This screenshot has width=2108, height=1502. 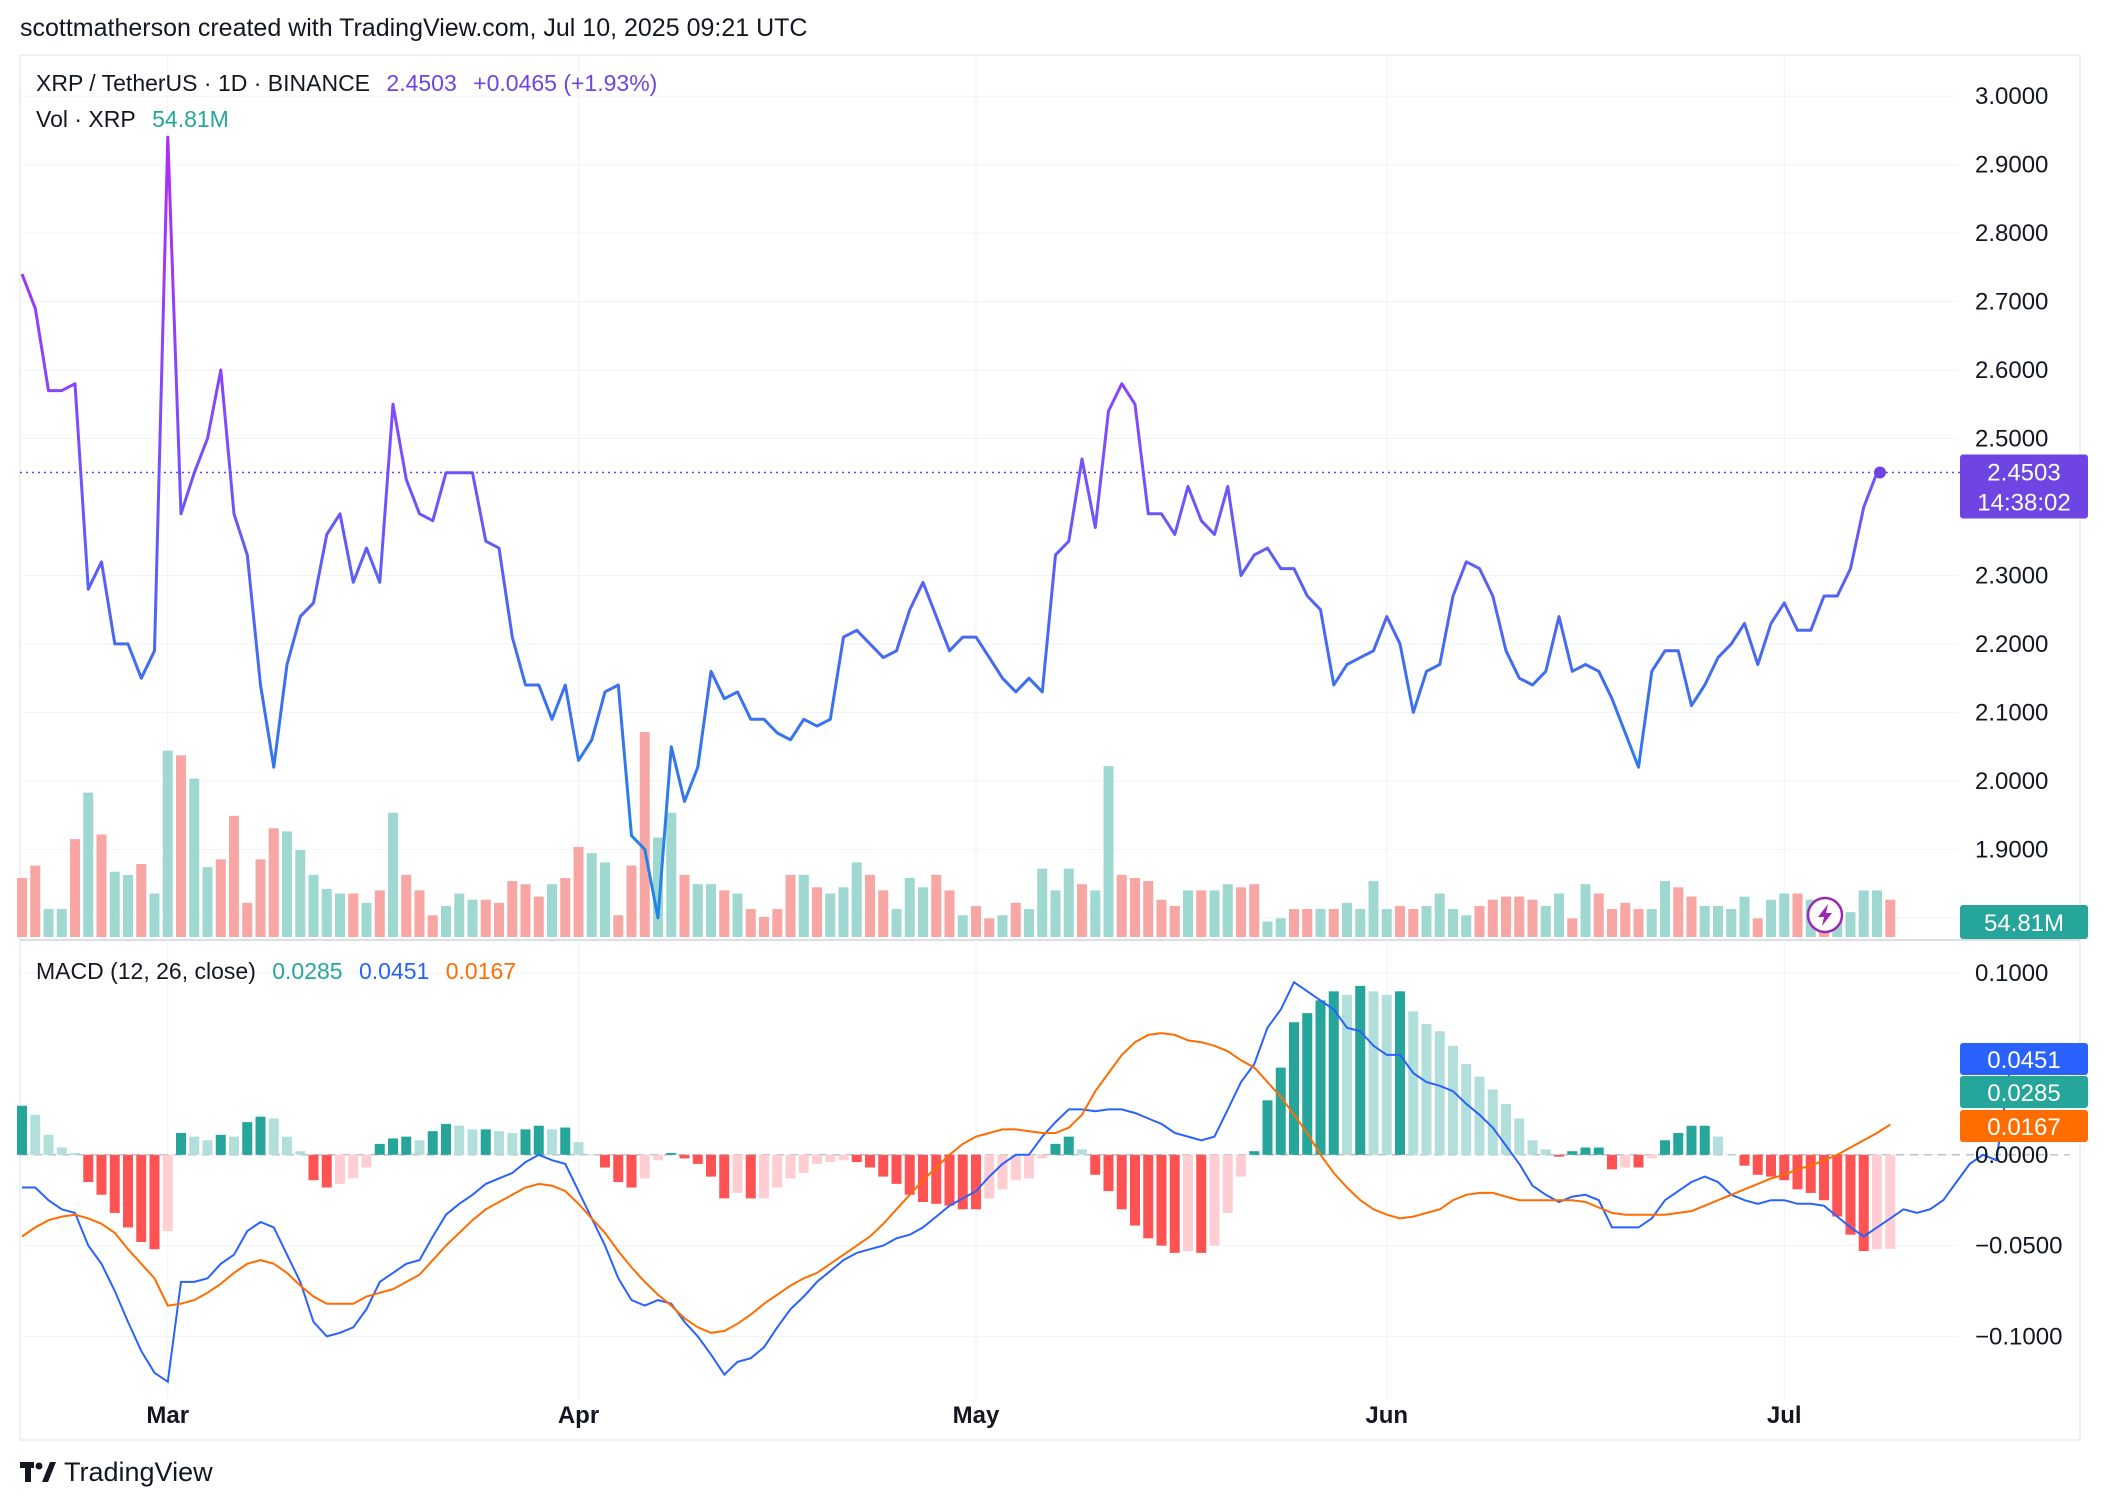 What do you see at coordinates (86, 119) in the screenshot?
I see `volume-label: Vol · XRP` at bounding box center [86, 119].